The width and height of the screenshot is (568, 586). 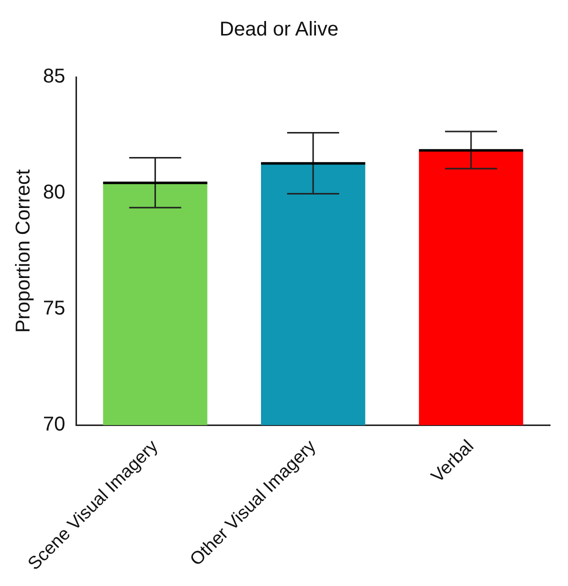 I want to click on y-tick-label: 80, so click(x=54, y=193).